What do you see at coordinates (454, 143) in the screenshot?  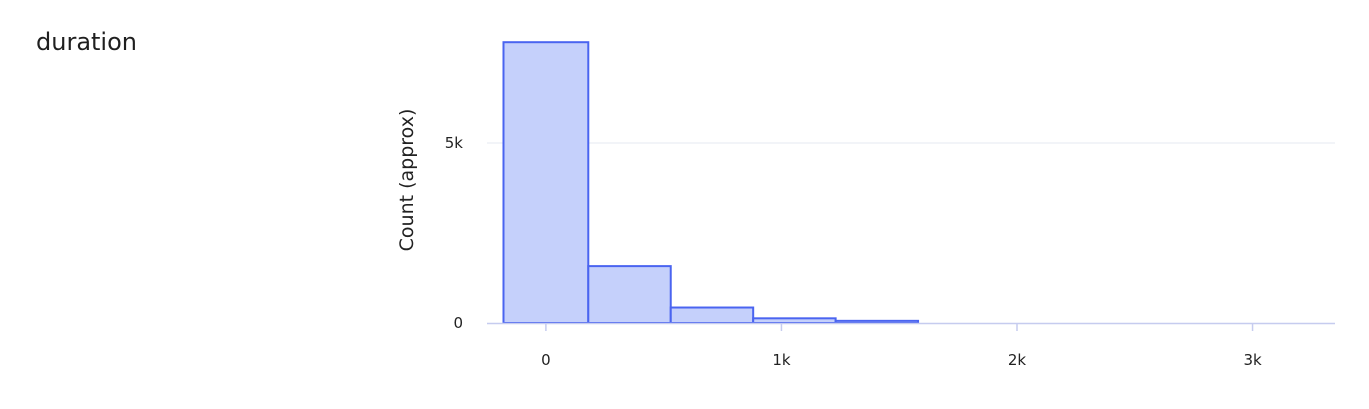 I see `y-tick-label-1: 5k` at bounding box center [454, 143].